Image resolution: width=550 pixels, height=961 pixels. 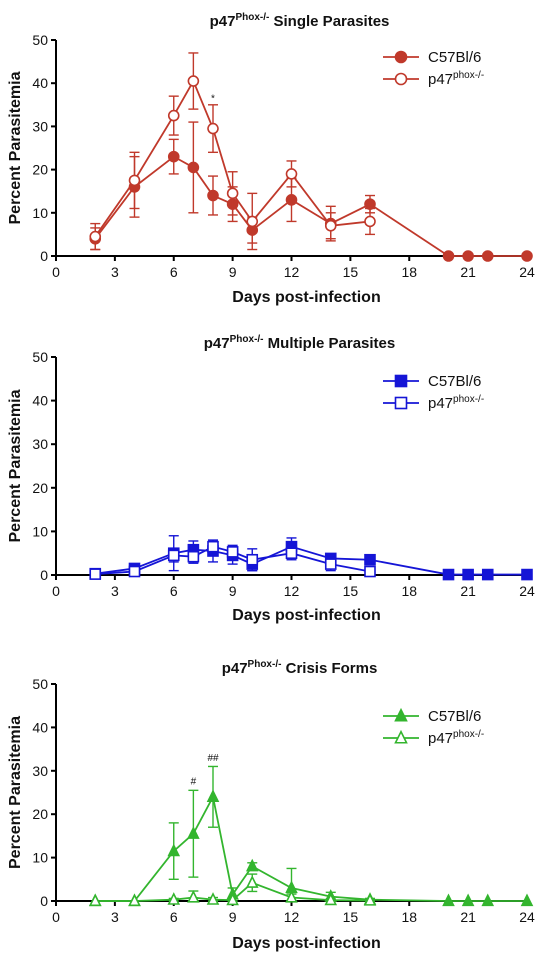 What do you see at coordinates (454, 381) in the screenshot?
I see `legend-label-main: C57Bl/6` at bounding box center [454, 381].